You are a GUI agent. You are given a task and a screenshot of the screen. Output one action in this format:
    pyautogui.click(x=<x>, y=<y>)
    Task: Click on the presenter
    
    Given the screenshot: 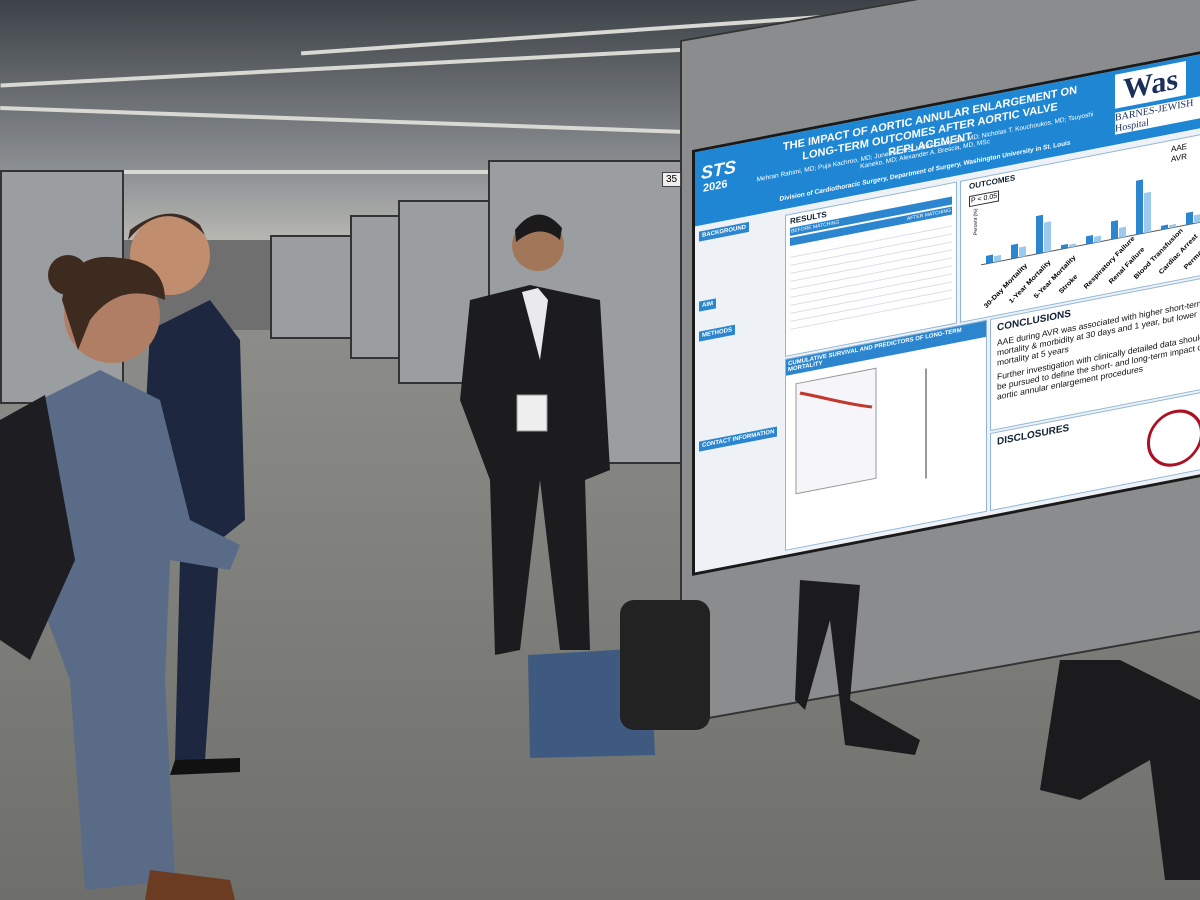 What is the action you would take?
    pyautogui.click(x=535, y=434)
    